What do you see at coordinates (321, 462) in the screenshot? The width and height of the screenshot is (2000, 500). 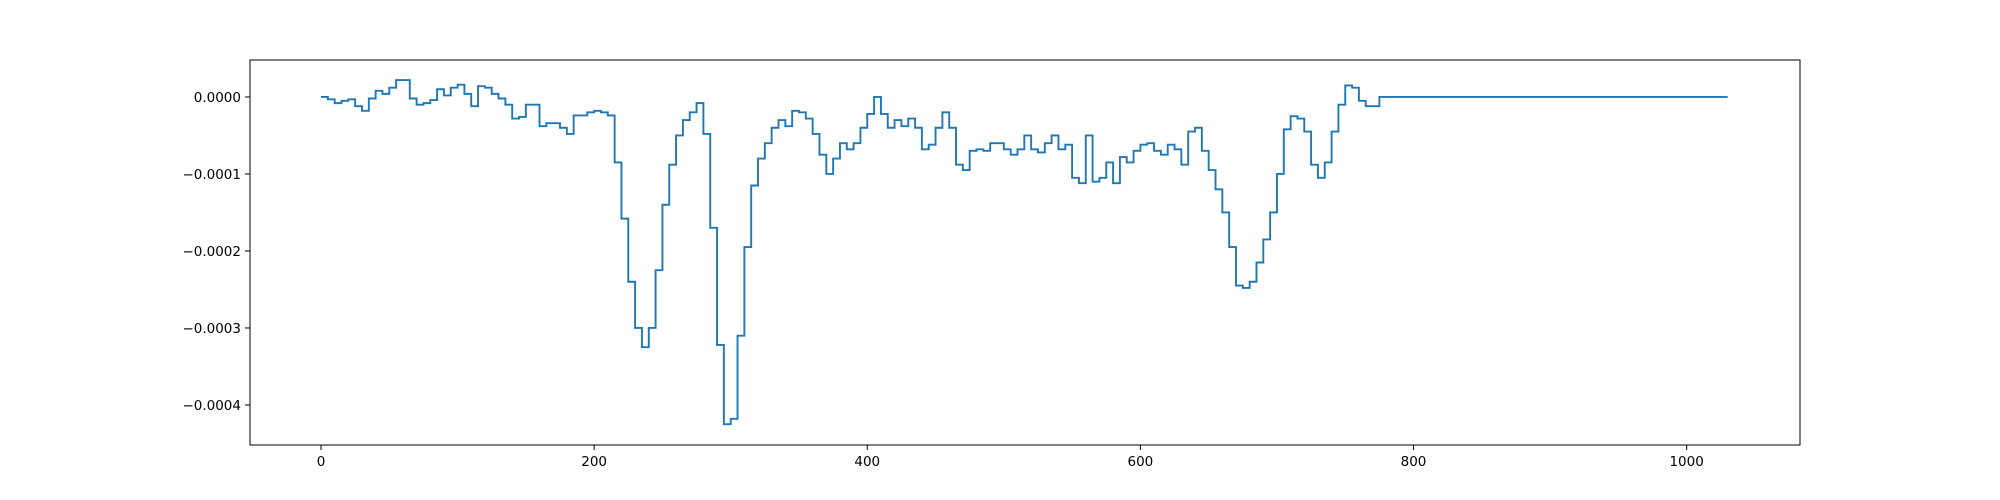 I see `x-tick-label: 0` at bounding box center [321, 462].